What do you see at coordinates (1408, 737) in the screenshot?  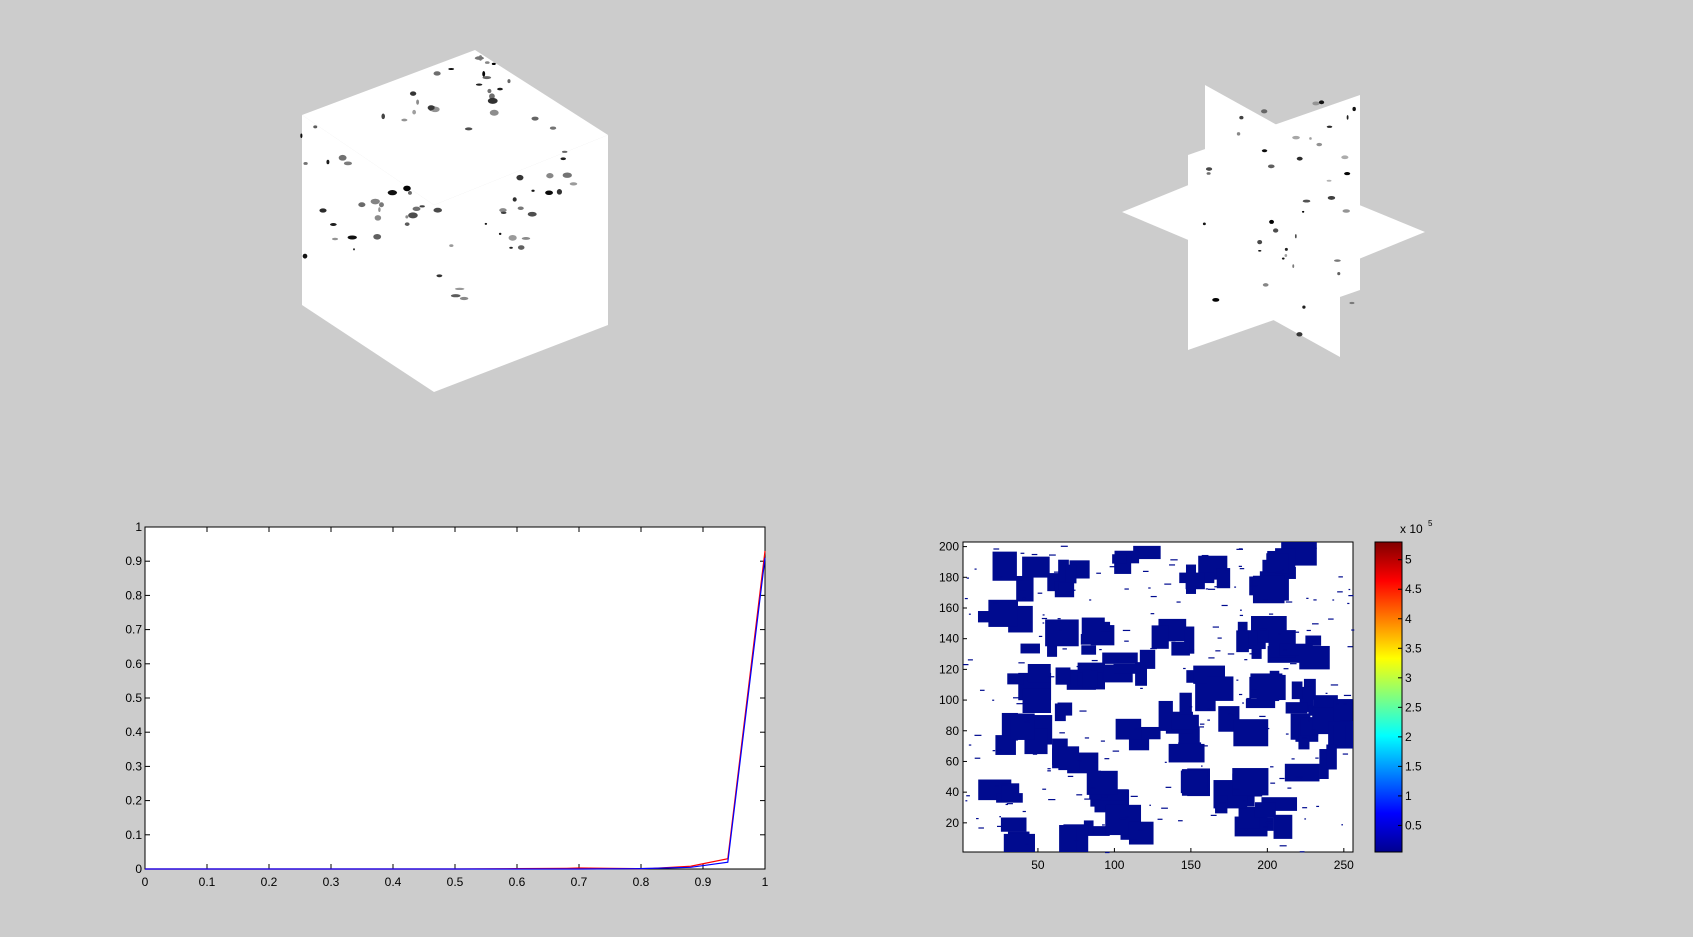 I see `colorbar-tick-label: 2` at bounding box center [1408, 737].